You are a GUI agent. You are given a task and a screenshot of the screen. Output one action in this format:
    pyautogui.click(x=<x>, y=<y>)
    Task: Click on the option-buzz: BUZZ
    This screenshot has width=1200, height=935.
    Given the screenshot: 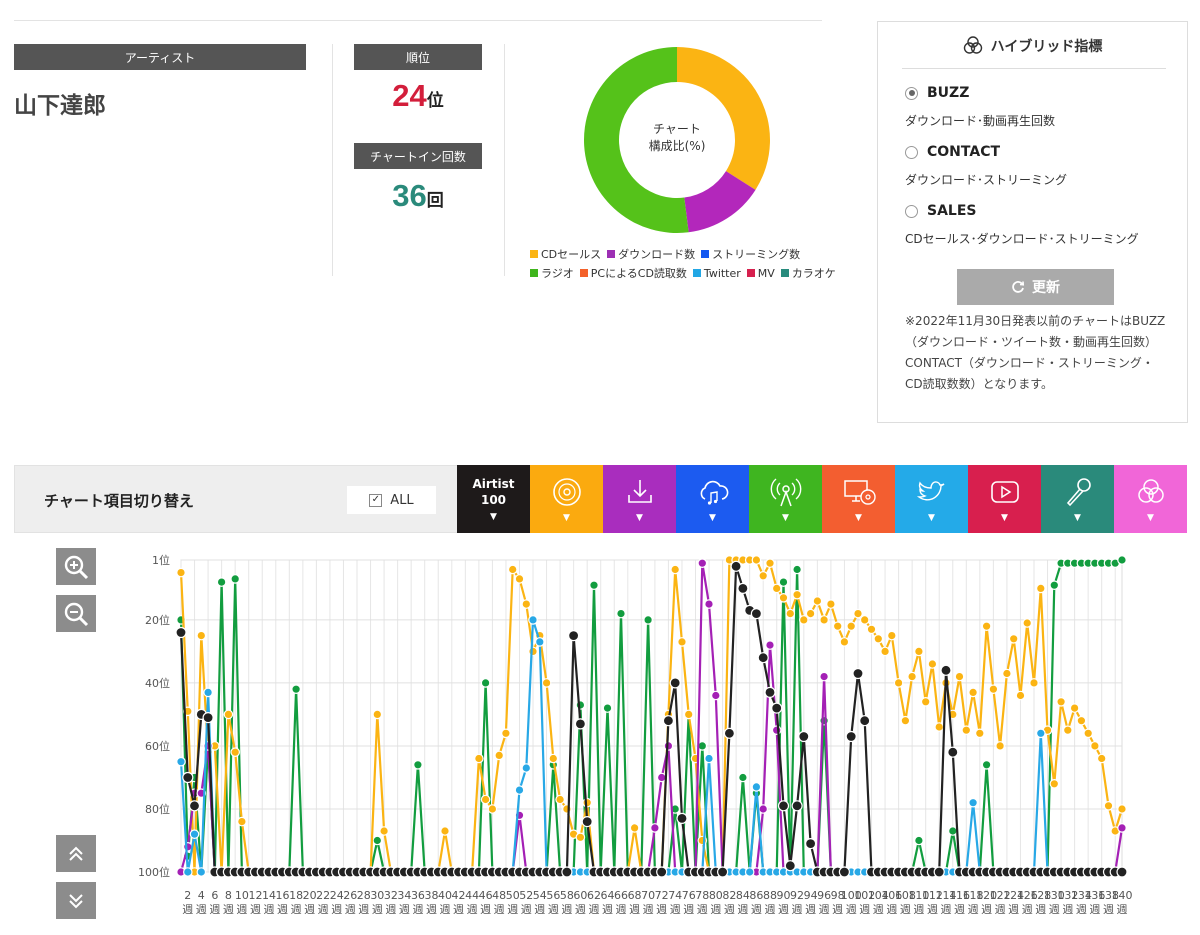 What is the action you would take?
    pyautogui.click(x=937, y=93)
    